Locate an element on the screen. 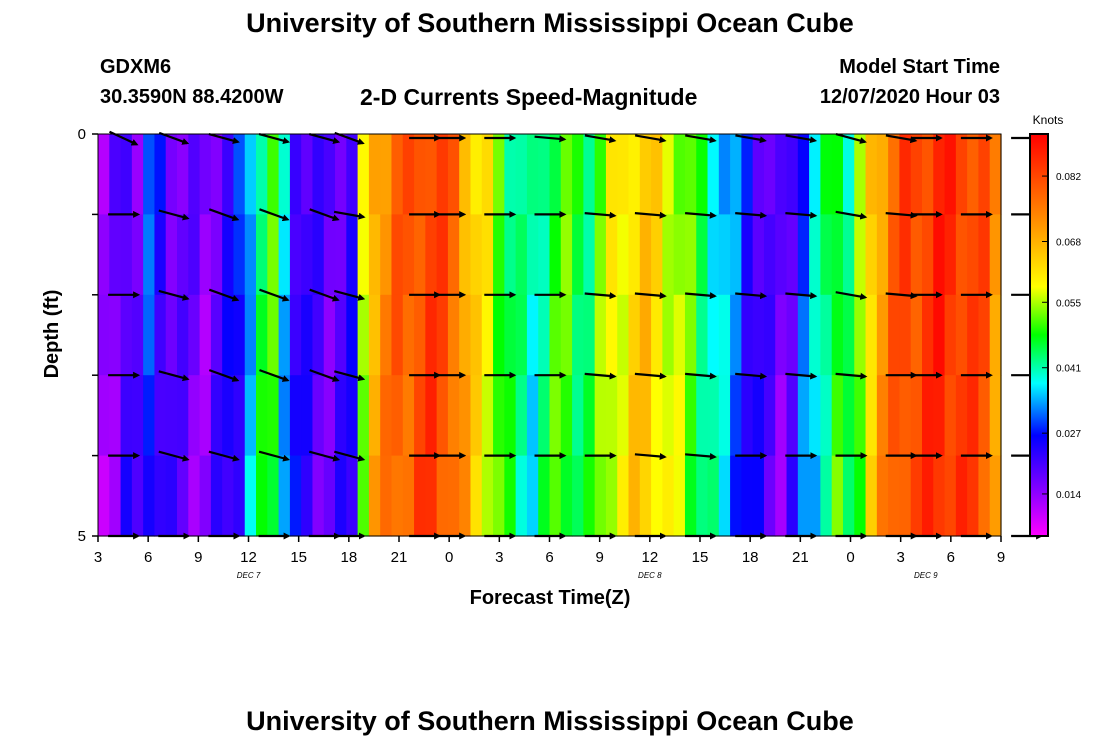 The width and height of the screenshot is (1100, 750). station-coords: 30.3590N 88.4200W is located at coordinates (192, 97).